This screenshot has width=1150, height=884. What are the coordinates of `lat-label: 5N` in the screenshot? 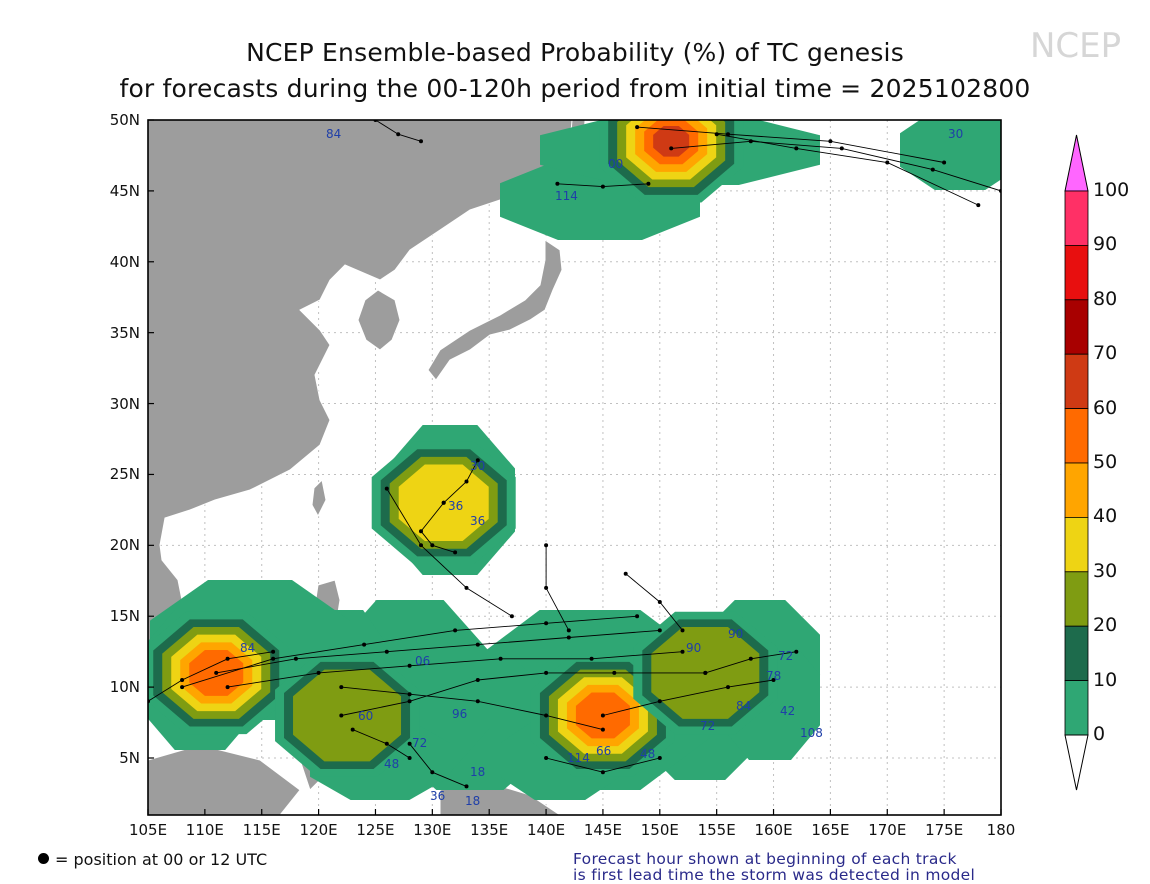 It's located at (129, 758).